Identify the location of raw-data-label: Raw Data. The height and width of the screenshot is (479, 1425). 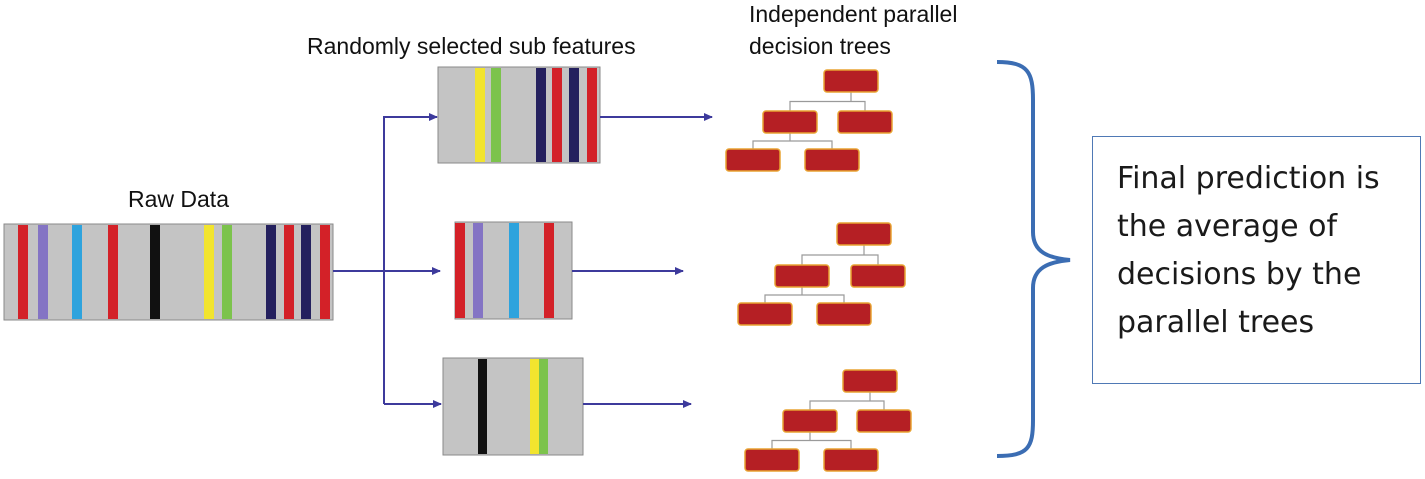
(178, 199).